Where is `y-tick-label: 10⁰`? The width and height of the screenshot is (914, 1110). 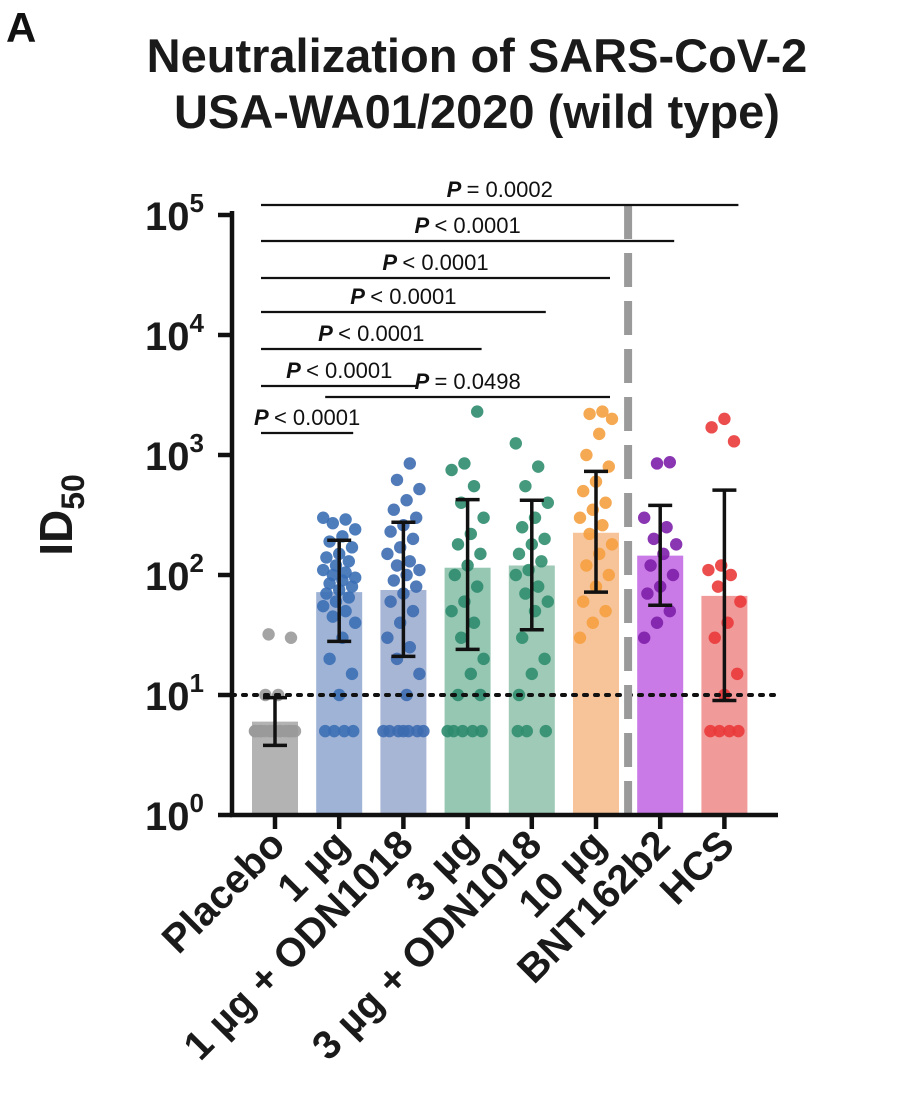 y-tick-label: 10⁰ is located at coordinates (174, 813).